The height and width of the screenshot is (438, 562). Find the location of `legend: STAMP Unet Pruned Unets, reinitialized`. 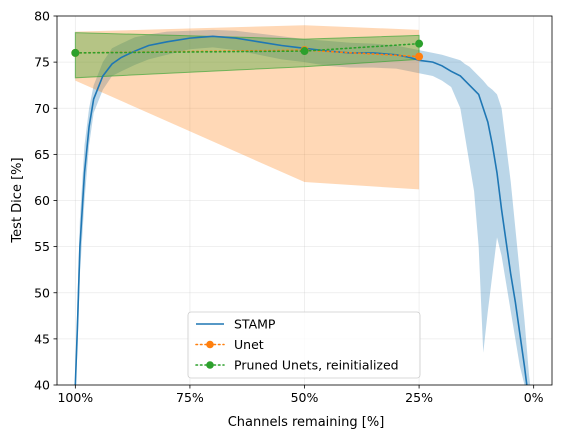

legend: STAMP Unet Pruned Unets, reinitialized is located at coordinates (304, 345).